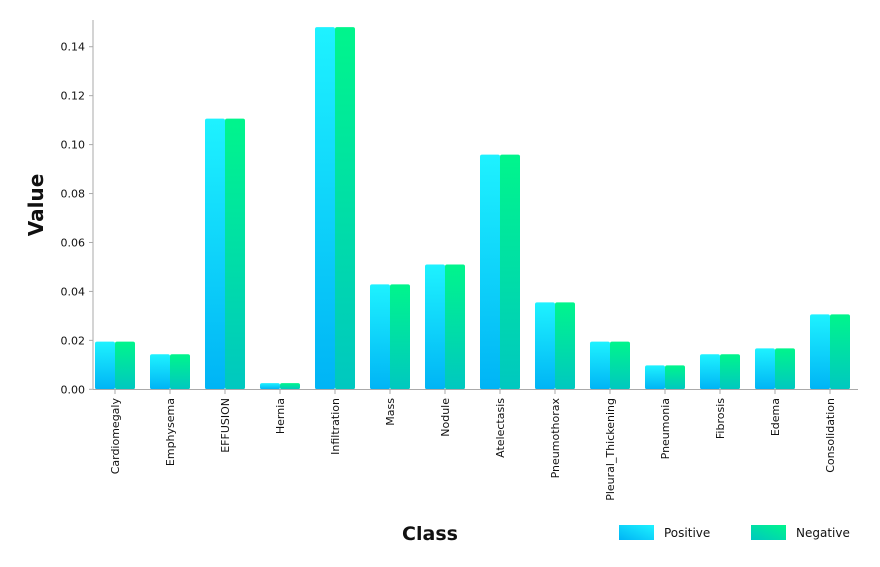 The width and height of the screenshot is (880, 567). What do you see at coordinates (555, 438) in the screenshot?
I see `x-tick-label: Pneumothorax` at bounding box center [555, 438].